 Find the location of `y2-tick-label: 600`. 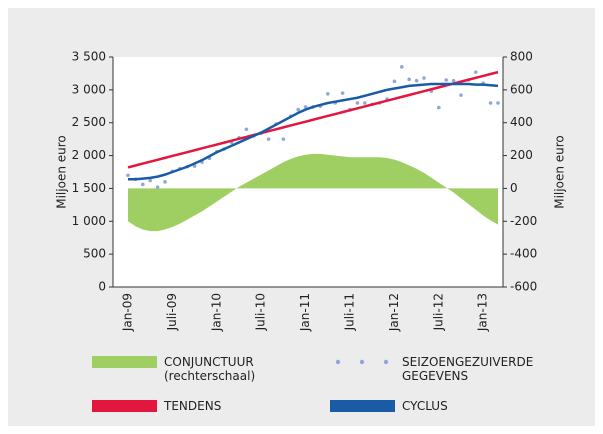

y2-tick-label: 600 is located at coordinates (521, 89).